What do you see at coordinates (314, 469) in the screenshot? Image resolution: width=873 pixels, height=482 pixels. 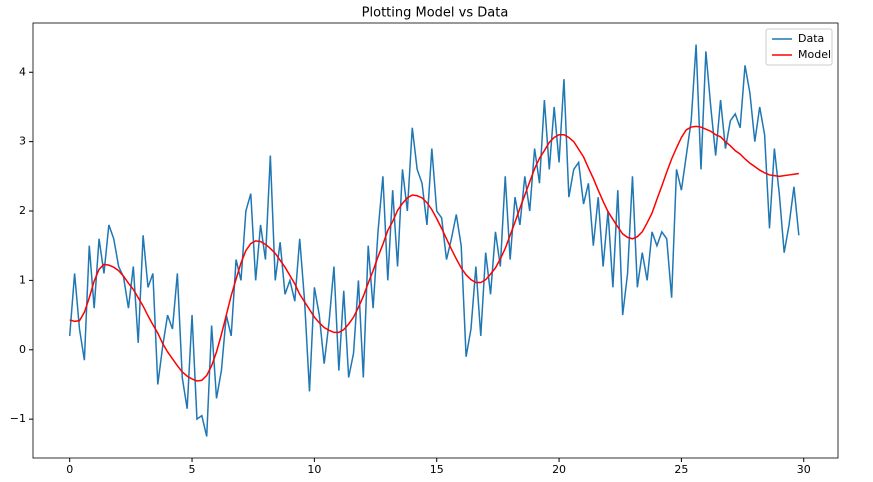 I see `x-tick-label: 10` at bounding box center [314, 469].